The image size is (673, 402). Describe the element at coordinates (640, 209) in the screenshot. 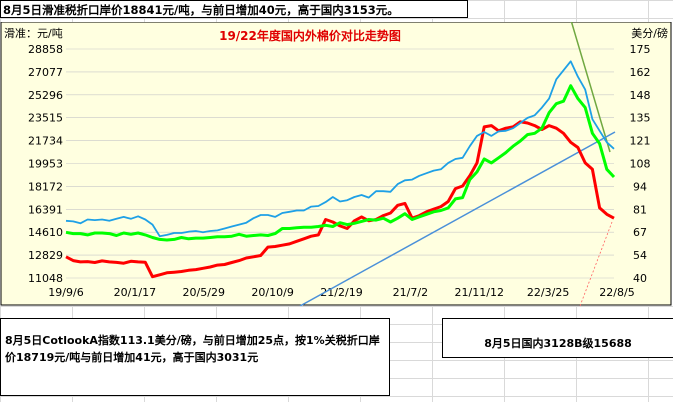

I see `y-right-tick: 81` at that location.